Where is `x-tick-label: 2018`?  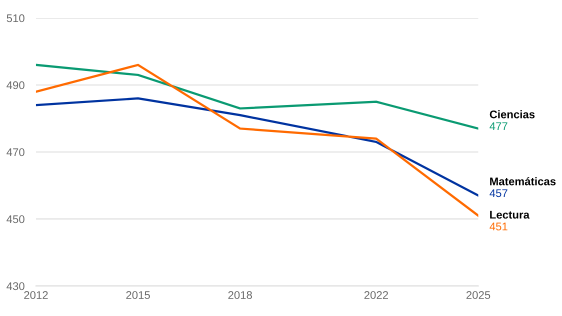 x-tick-label: 2018 is located at coordinates (240, 295).